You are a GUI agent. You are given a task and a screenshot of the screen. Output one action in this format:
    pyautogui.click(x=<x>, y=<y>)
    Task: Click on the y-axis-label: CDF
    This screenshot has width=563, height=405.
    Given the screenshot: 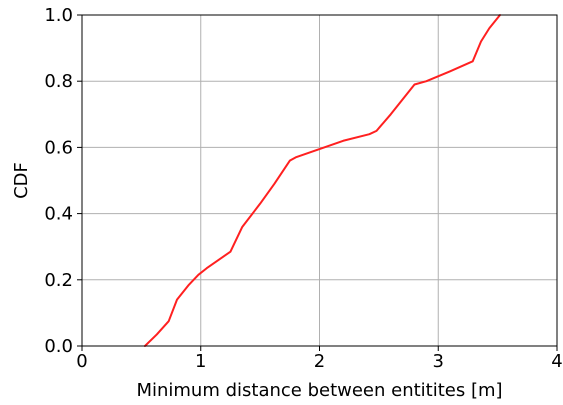 What is the action you would take?
    pyautogui.click(x=21, y=180)
    